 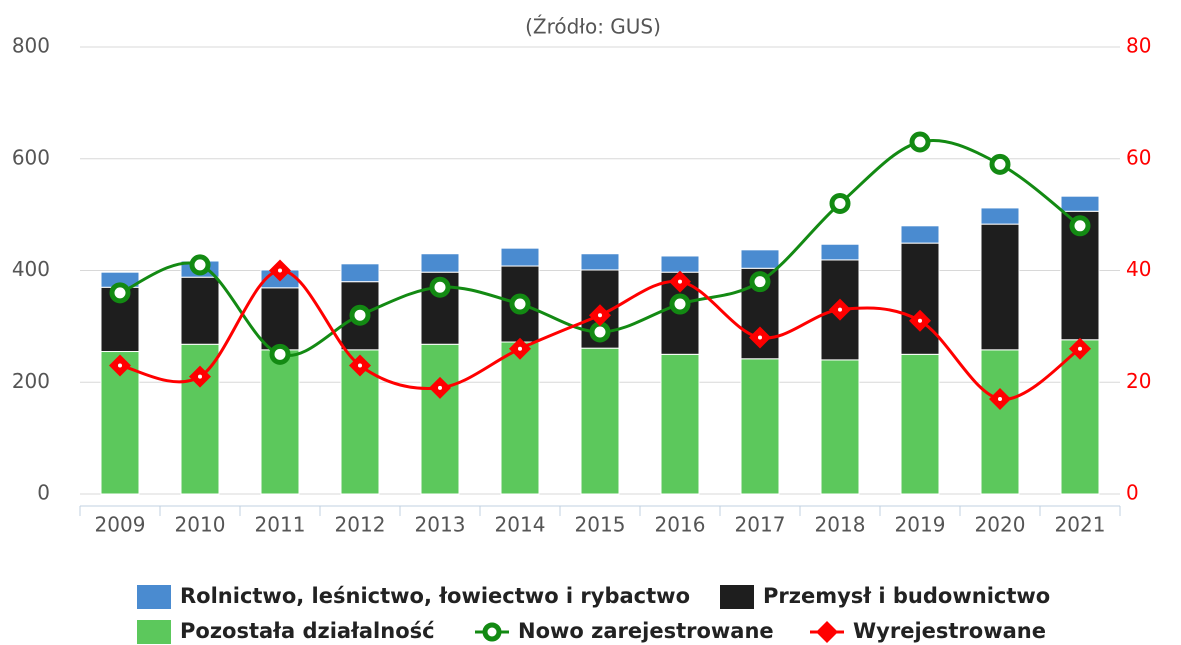 I want to click on y-tick-label: 0, so click(x=43, y=493).